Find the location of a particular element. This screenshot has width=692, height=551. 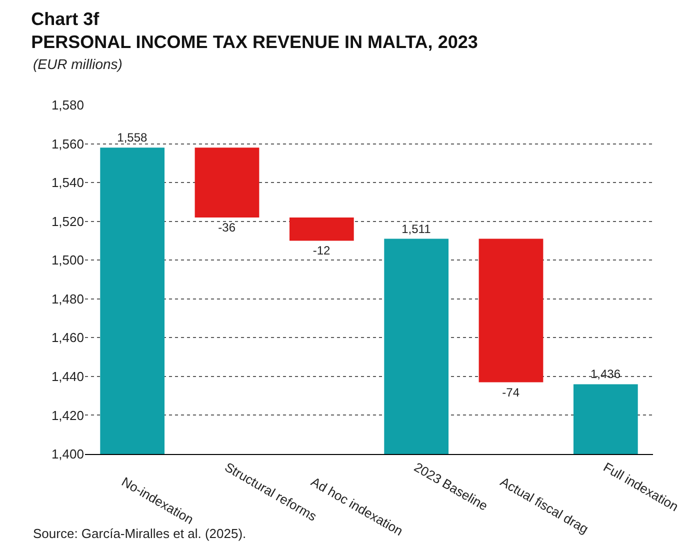

data-label: 1,436 is located at coordinates (605, 374).